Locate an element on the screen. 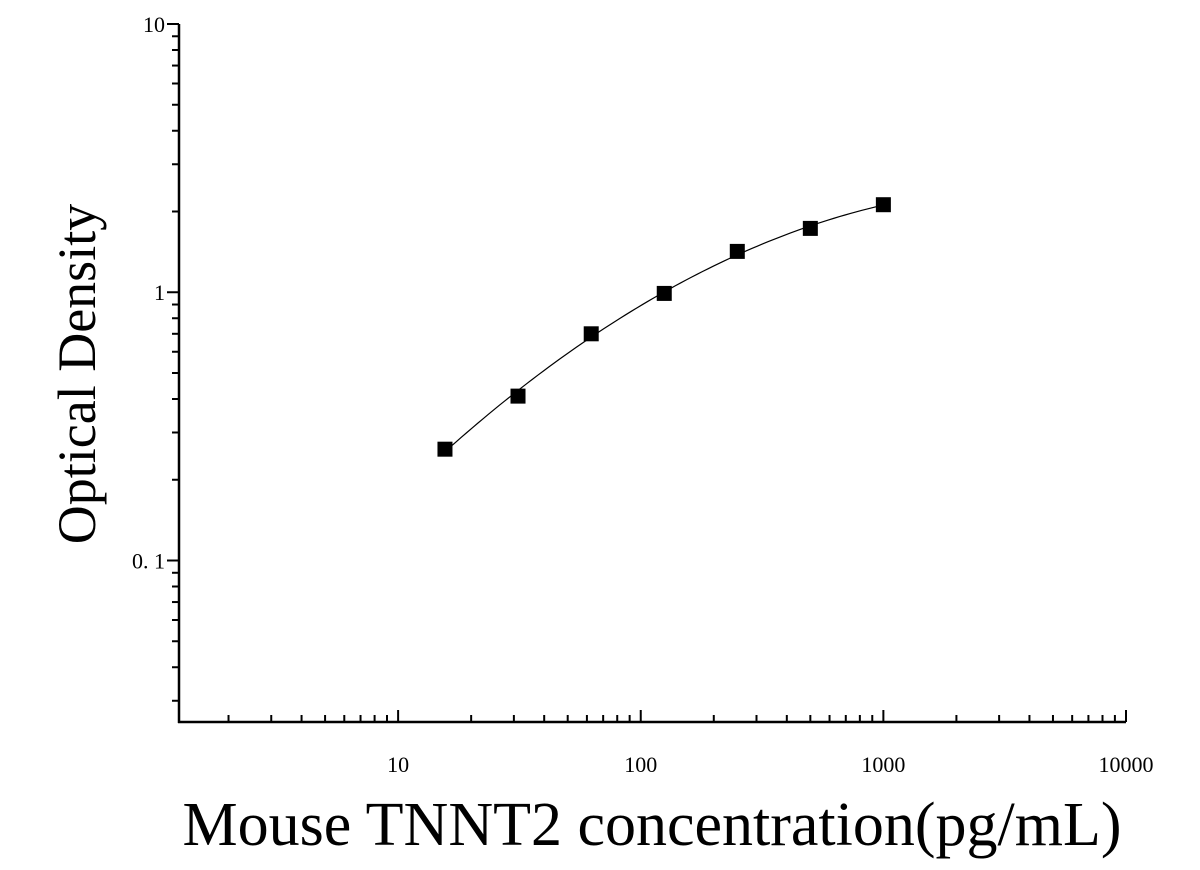  x-axis-title: Mouse TNNT2 concentration(pg/mL) is located at coordinates (652, 825).